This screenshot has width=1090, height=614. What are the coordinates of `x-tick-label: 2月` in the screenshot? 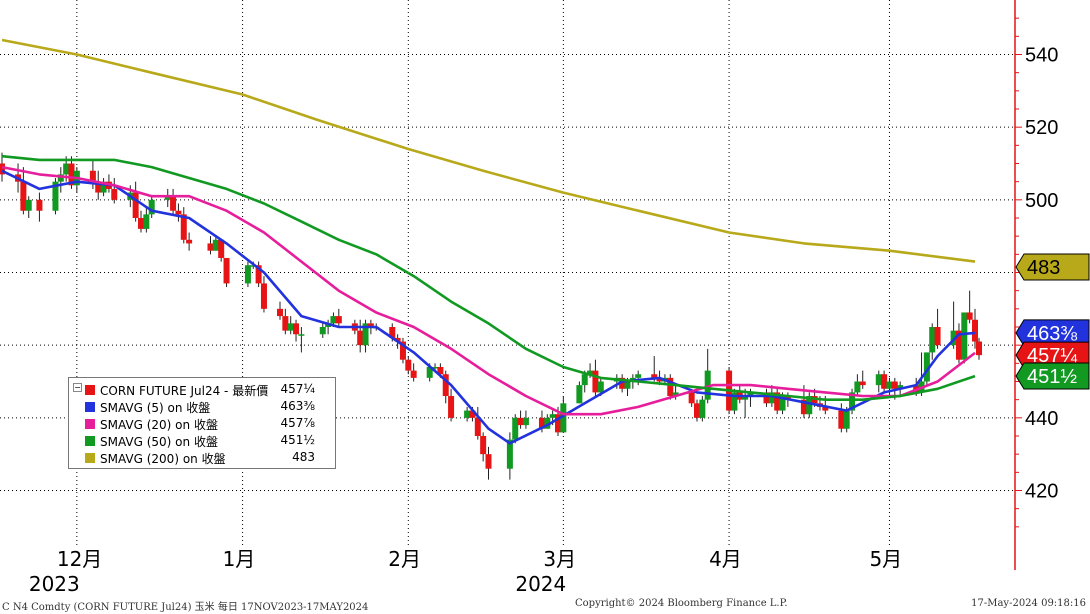 It's located at (404, 559).